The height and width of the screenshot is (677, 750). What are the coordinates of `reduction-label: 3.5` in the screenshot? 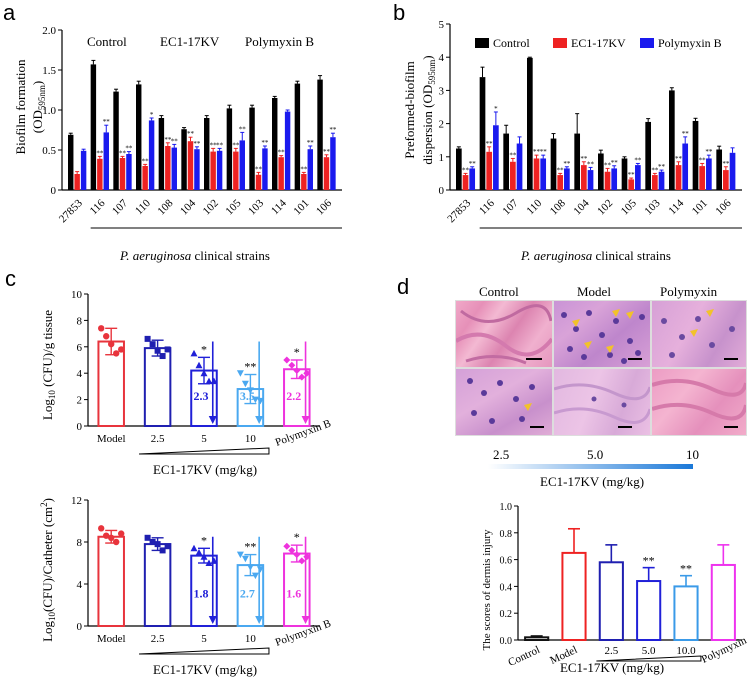 It's located at (247, 396).